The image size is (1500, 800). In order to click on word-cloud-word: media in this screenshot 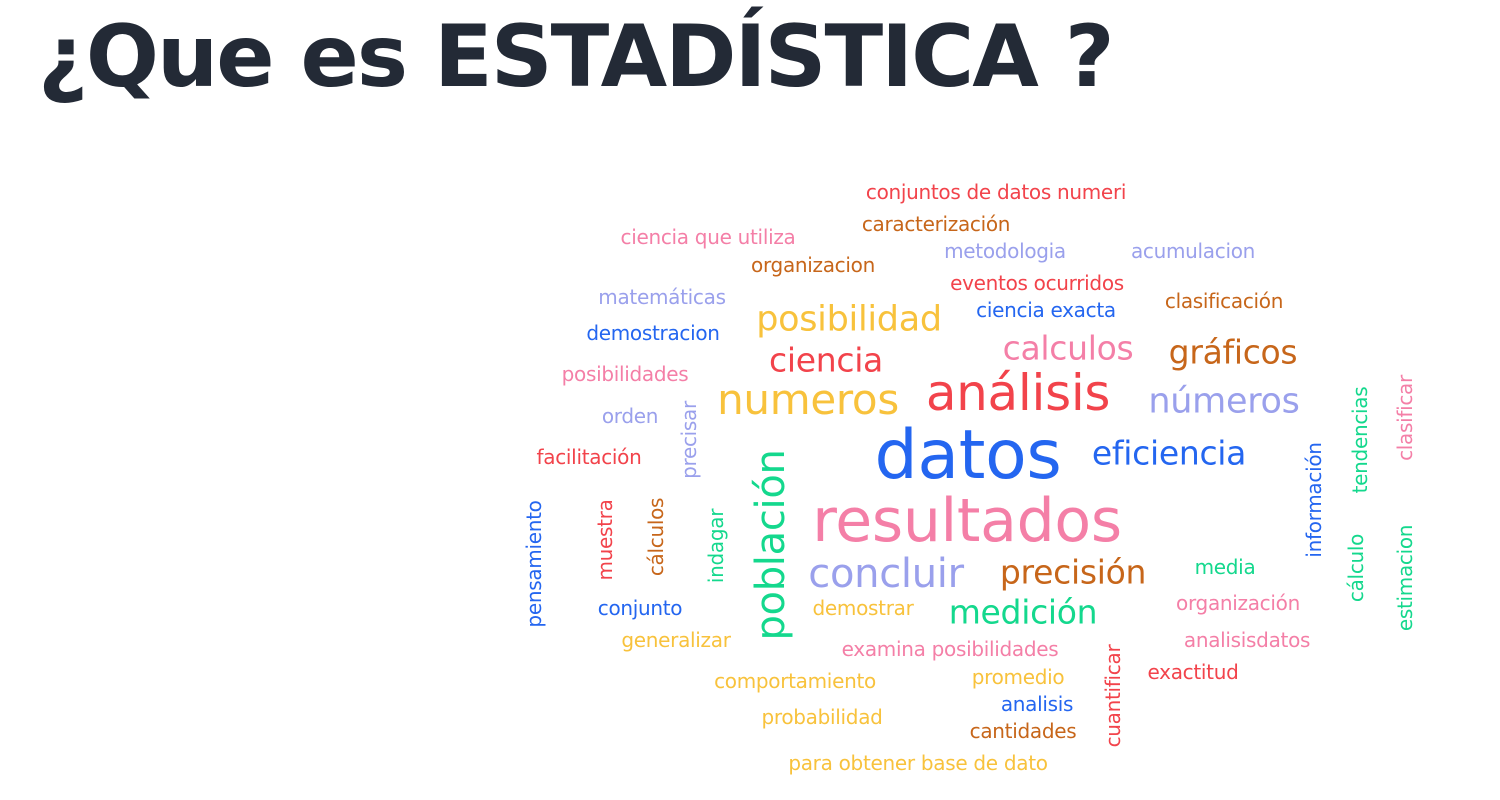, I will do `click(1225, 567)`.